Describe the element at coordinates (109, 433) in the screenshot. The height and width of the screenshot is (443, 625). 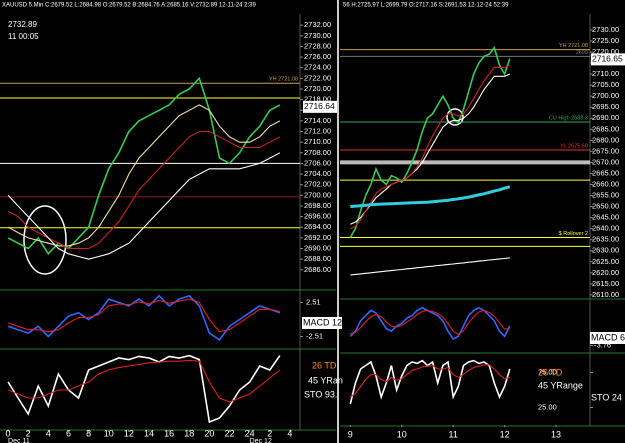
I see `x-tick-label: 10` at that location.